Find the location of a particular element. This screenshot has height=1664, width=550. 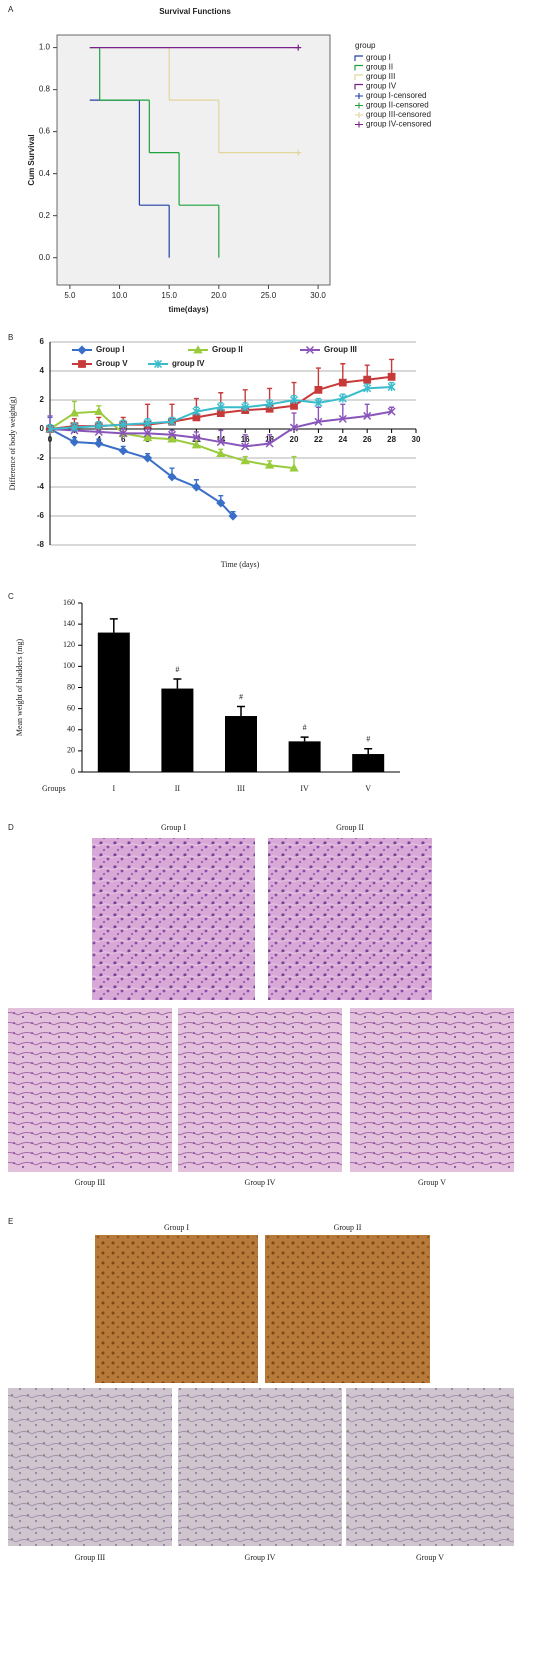

x-tick-label: 12 is located at coordinates (196, 439).